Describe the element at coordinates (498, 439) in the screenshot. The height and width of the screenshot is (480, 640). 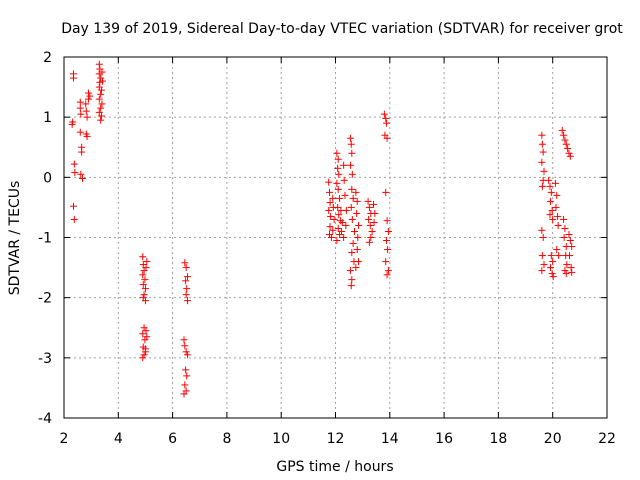
I see `x-tick-label: 18` at that location.